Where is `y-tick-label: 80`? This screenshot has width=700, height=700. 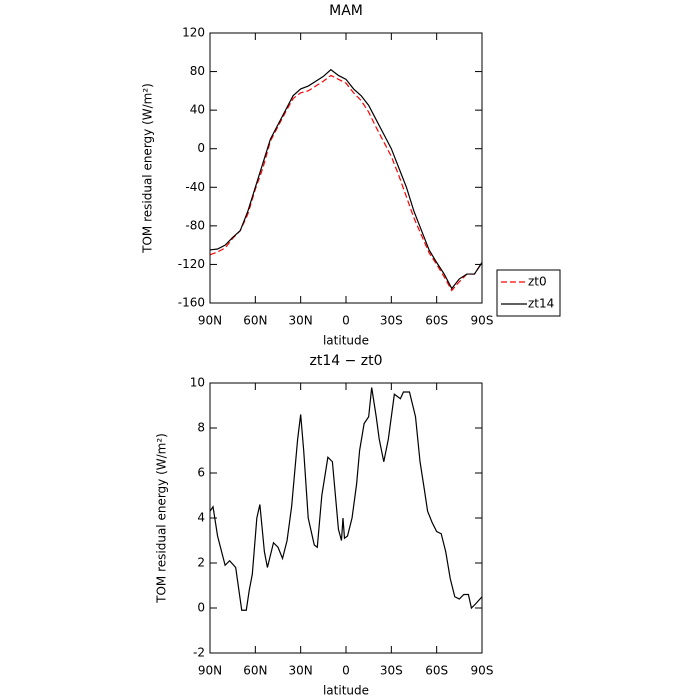
y-tick-label: 80 is located at coordinates (197, 71).